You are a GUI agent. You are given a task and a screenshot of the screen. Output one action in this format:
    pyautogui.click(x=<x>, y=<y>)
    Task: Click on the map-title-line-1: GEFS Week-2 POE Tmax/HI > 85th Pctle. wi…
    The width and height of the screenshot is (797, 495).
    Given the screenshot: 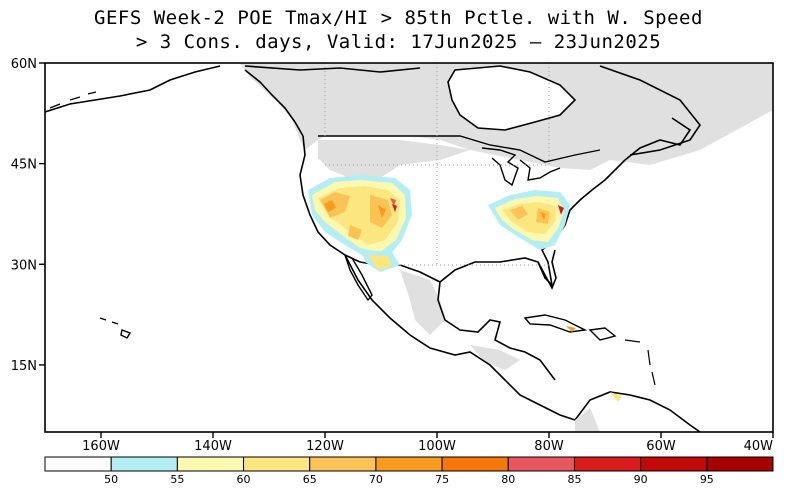 What is the action you would take?
    pyautogui.click(x=398, y=18)
    